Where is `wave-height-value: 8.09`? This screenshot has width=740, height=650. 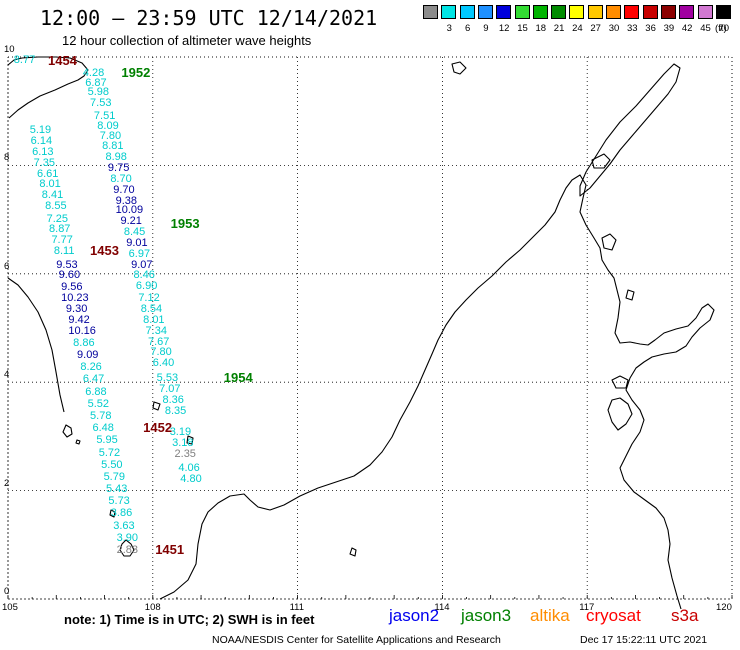 wave-height-value: 8.09 is located at coordinates (108, 125).